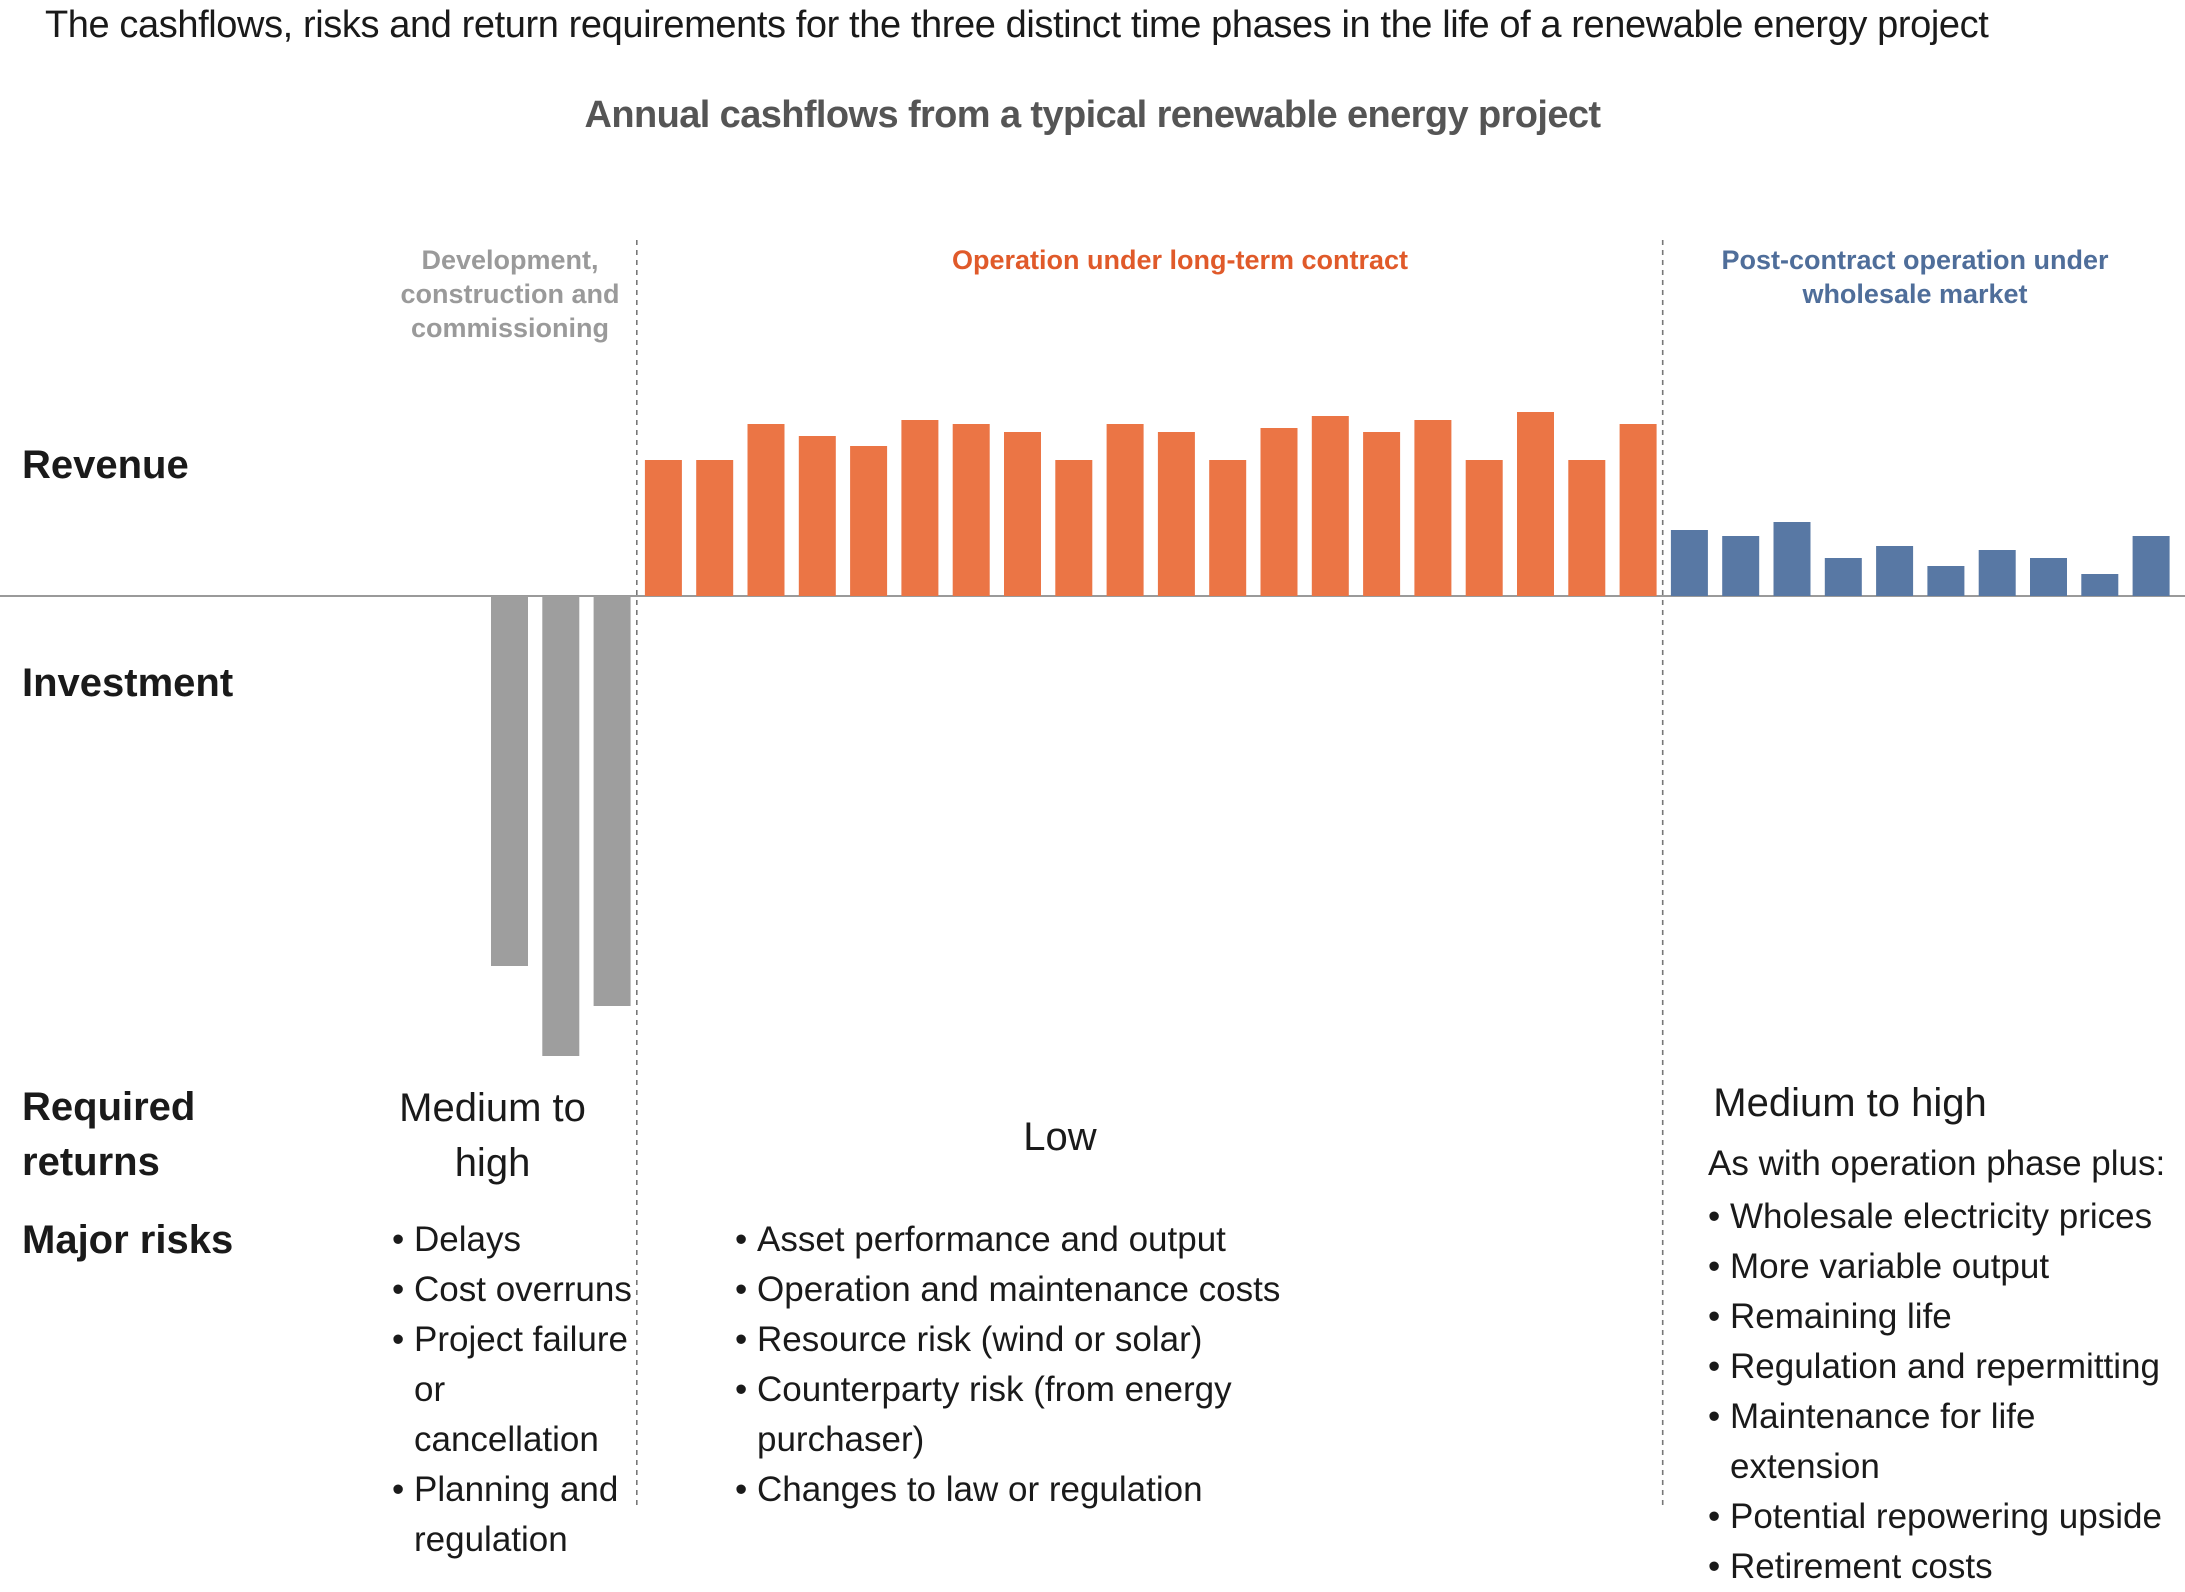 This screenshot has width=2185, height=1592. What do you see at coordinates (1943, 1217) in the screenshot?
I see `risk-item: Wholesale electricity prices` at bounding box center [1943, 1217].